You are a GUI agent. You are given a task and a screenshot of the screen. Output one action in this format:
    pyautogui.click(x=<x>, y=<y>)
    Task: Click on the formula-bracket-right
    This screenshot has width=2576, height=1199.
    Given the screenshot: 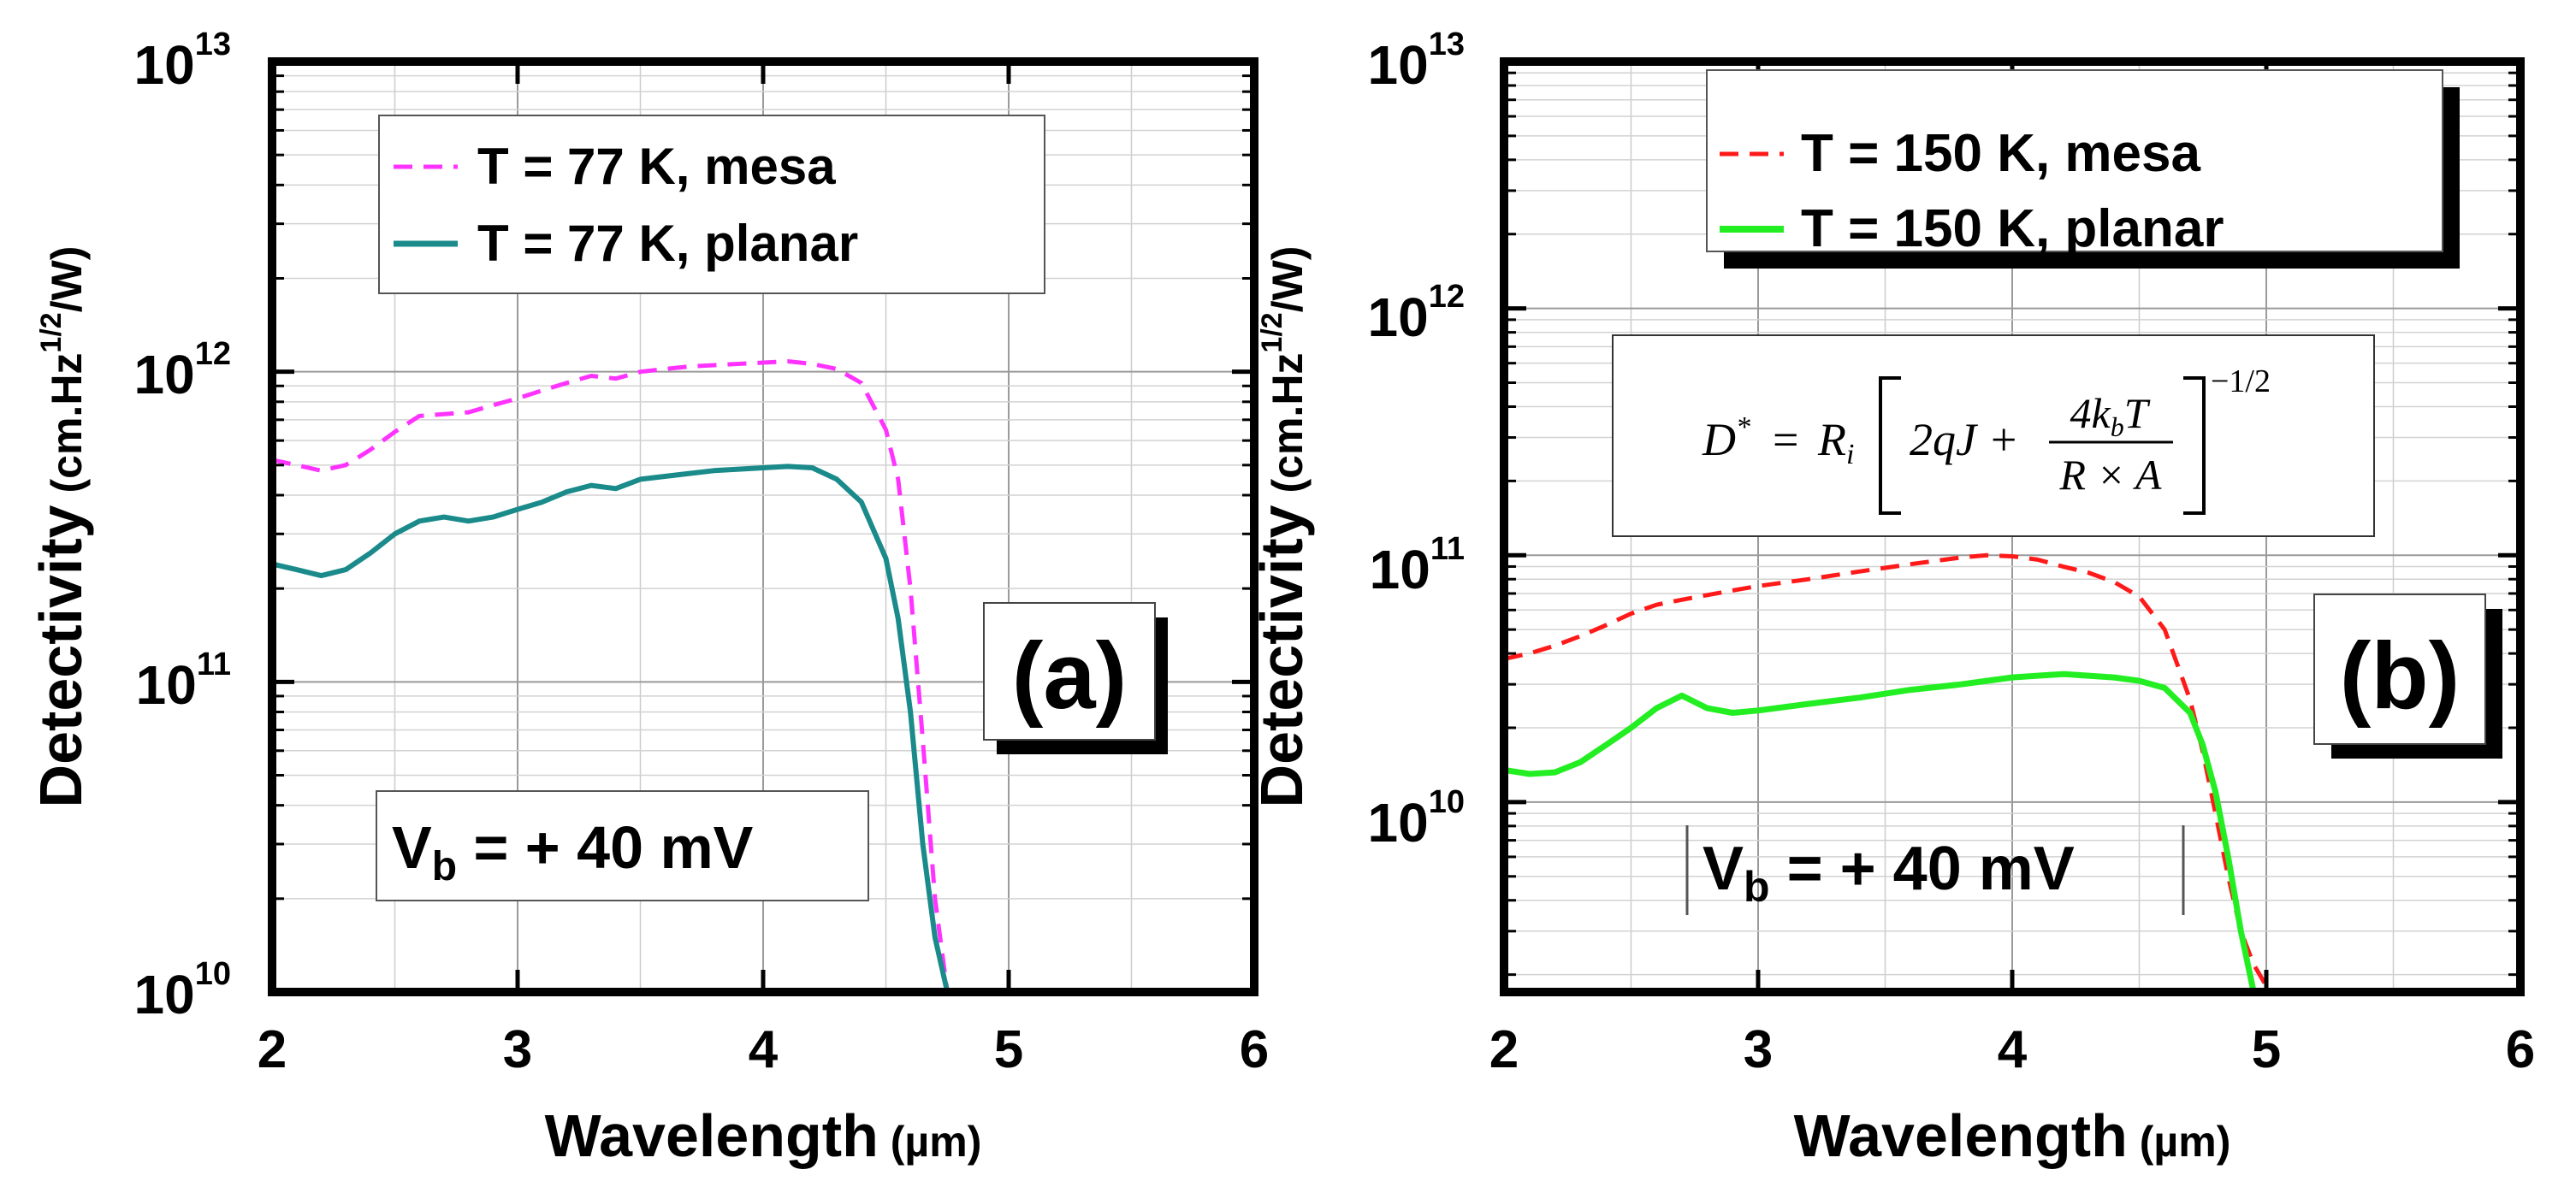 What is the action you would take?
    pyautogui.click(x=2194, y=446)
    